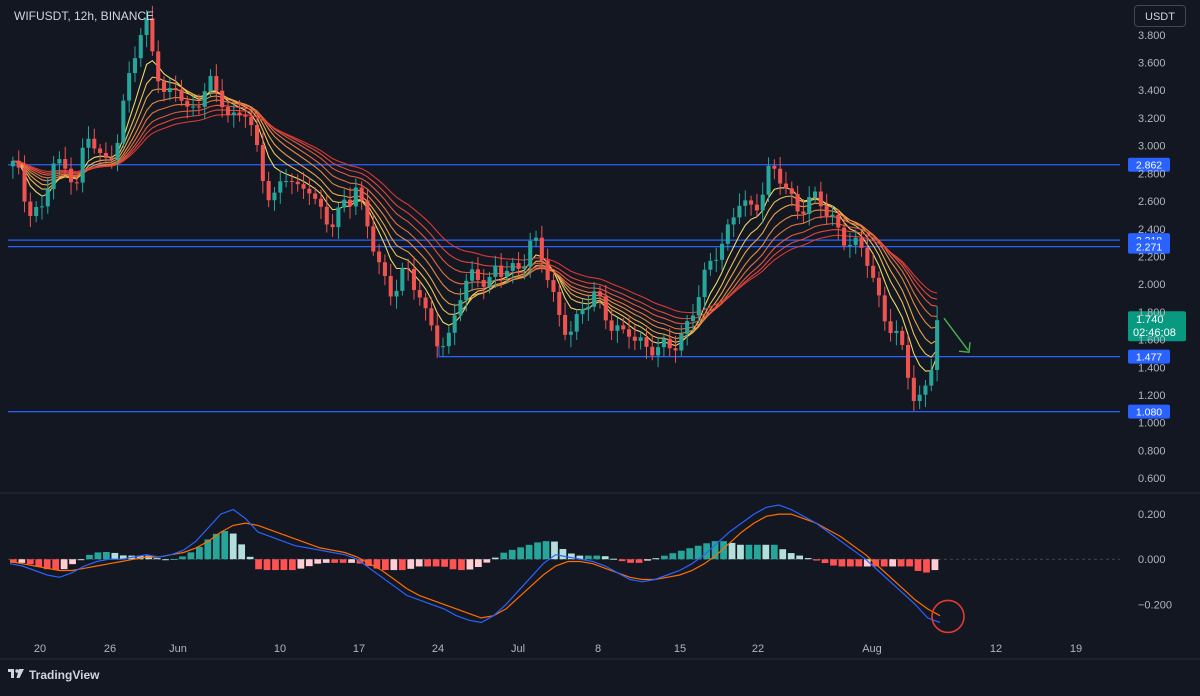 This screenshot has height=696, width=1200. What do you see at coordinates (1152, 202) in the screenshot?
I see `price-tick-label: 2.600` at bounding box center [1152, 202].